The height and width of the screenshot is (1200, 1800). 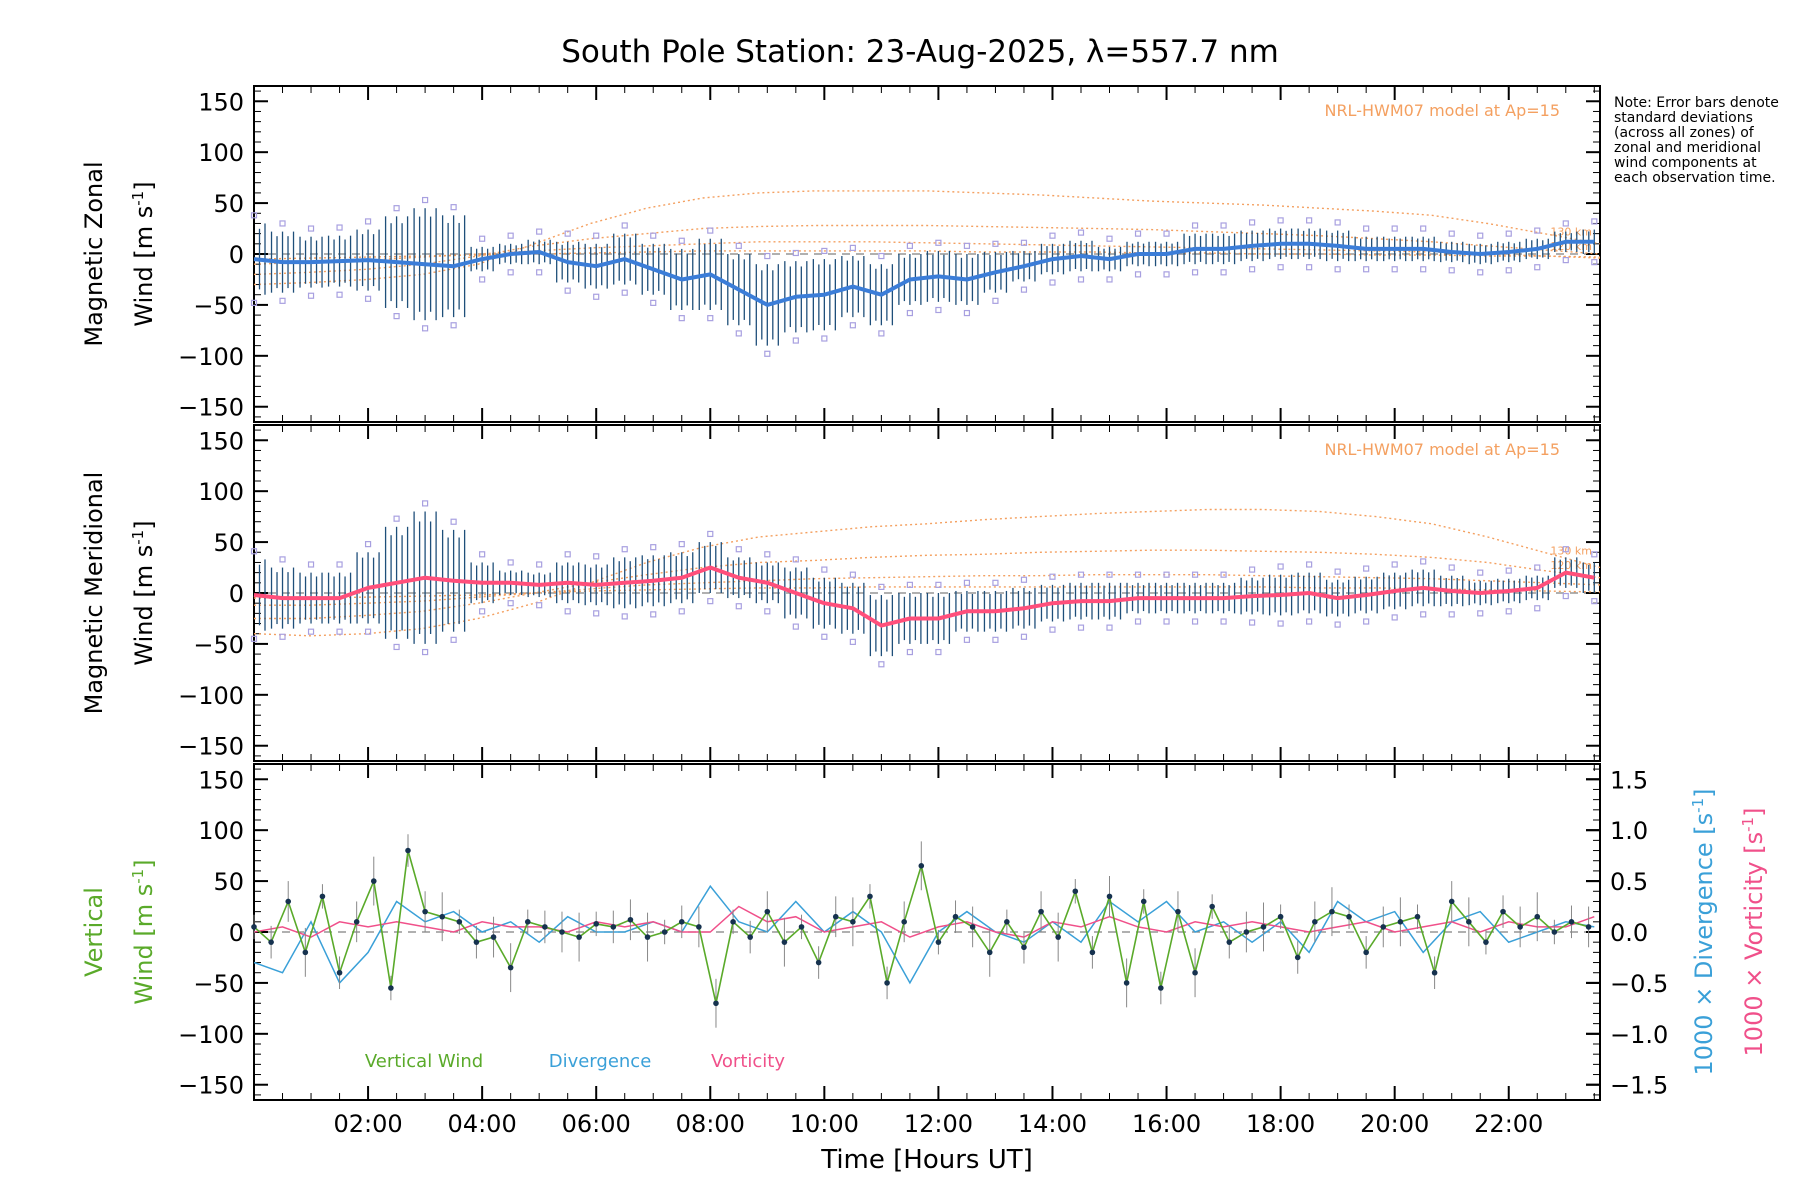 I want to click on x-tick-label: 02:00, so click(x=367, y=1124).